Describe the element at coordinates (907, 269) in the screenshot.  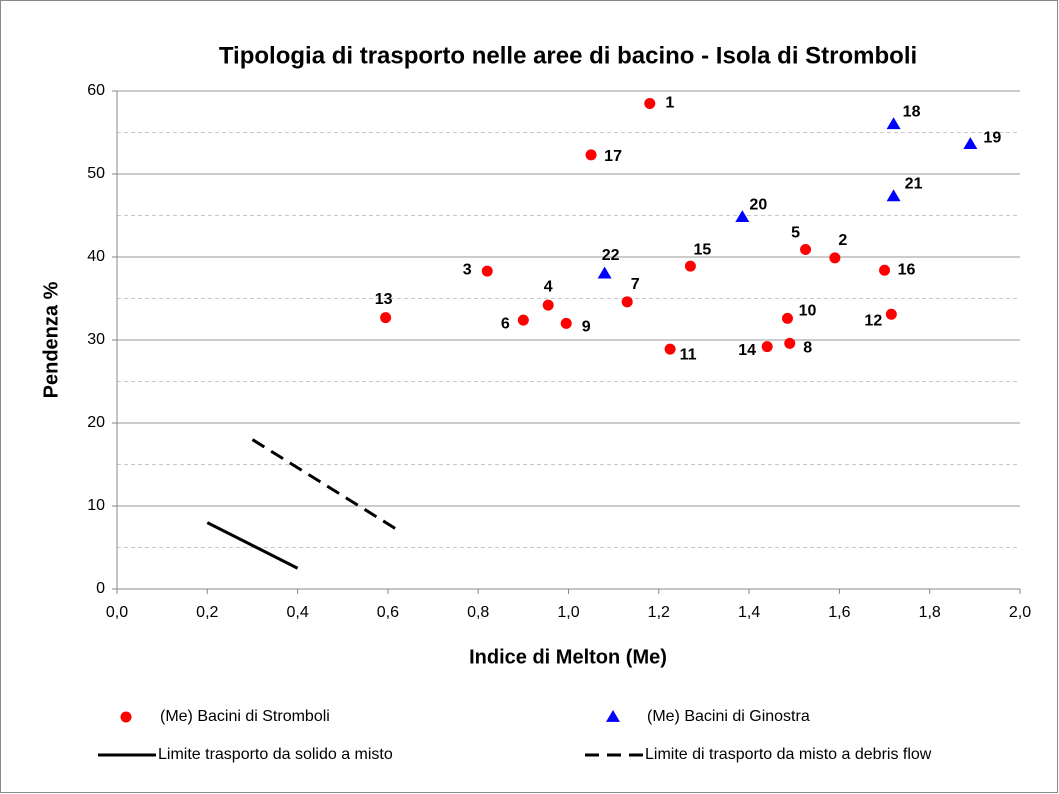
I see `point-label: 16` at that location.